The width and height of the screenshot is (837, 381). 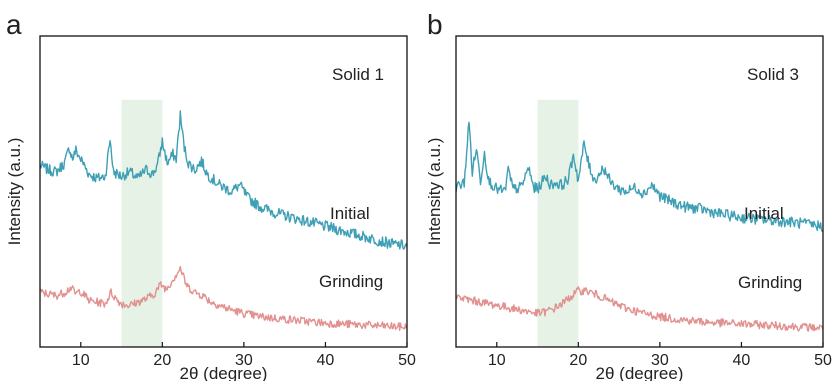 What do you see at coordinates (14, 24) in the screenshot?
I see `panel-label: a` at bounding box center [14, 24].